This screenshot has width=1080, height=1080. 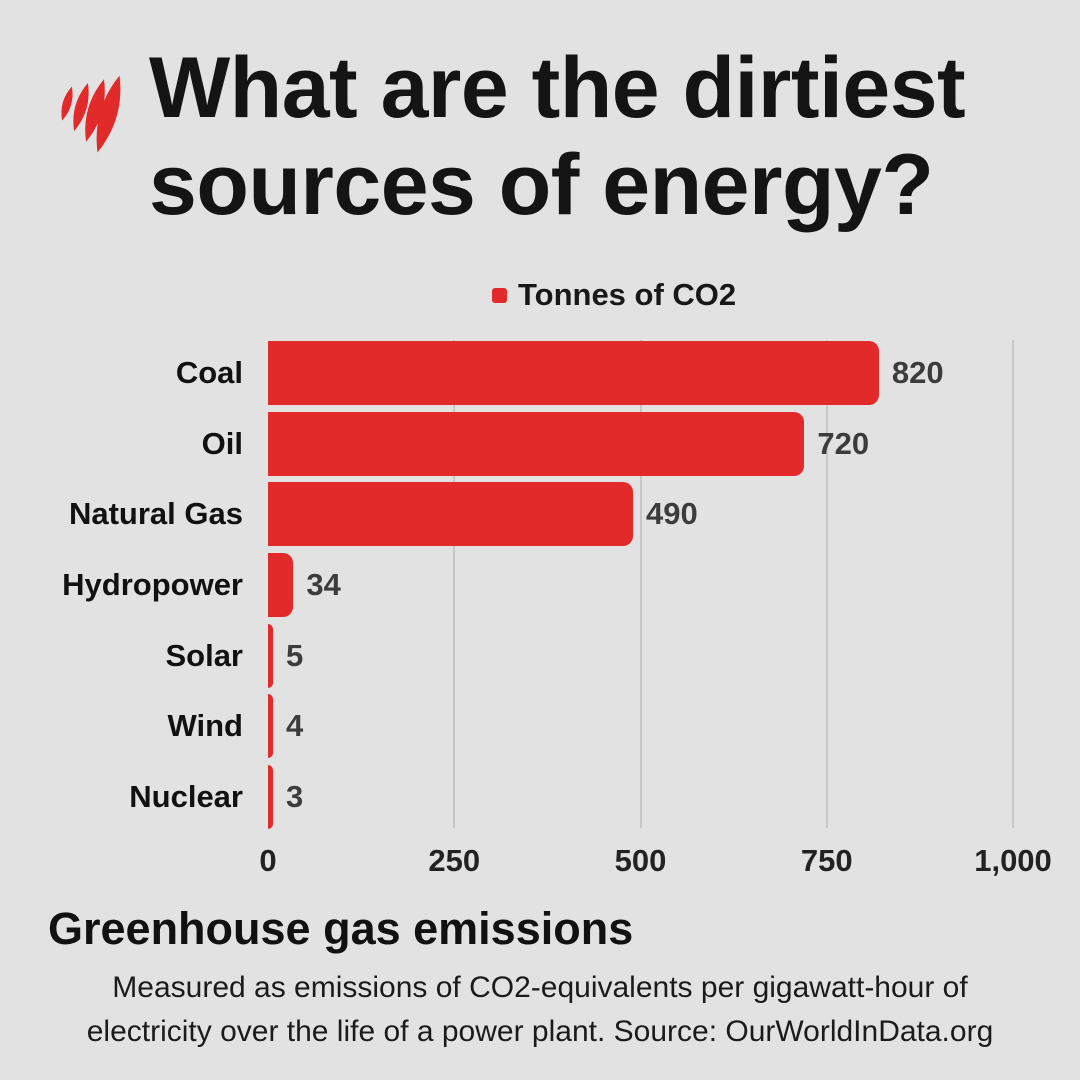 I want to click on bar-row: Nuclear 3, so click(x=540, y=796).